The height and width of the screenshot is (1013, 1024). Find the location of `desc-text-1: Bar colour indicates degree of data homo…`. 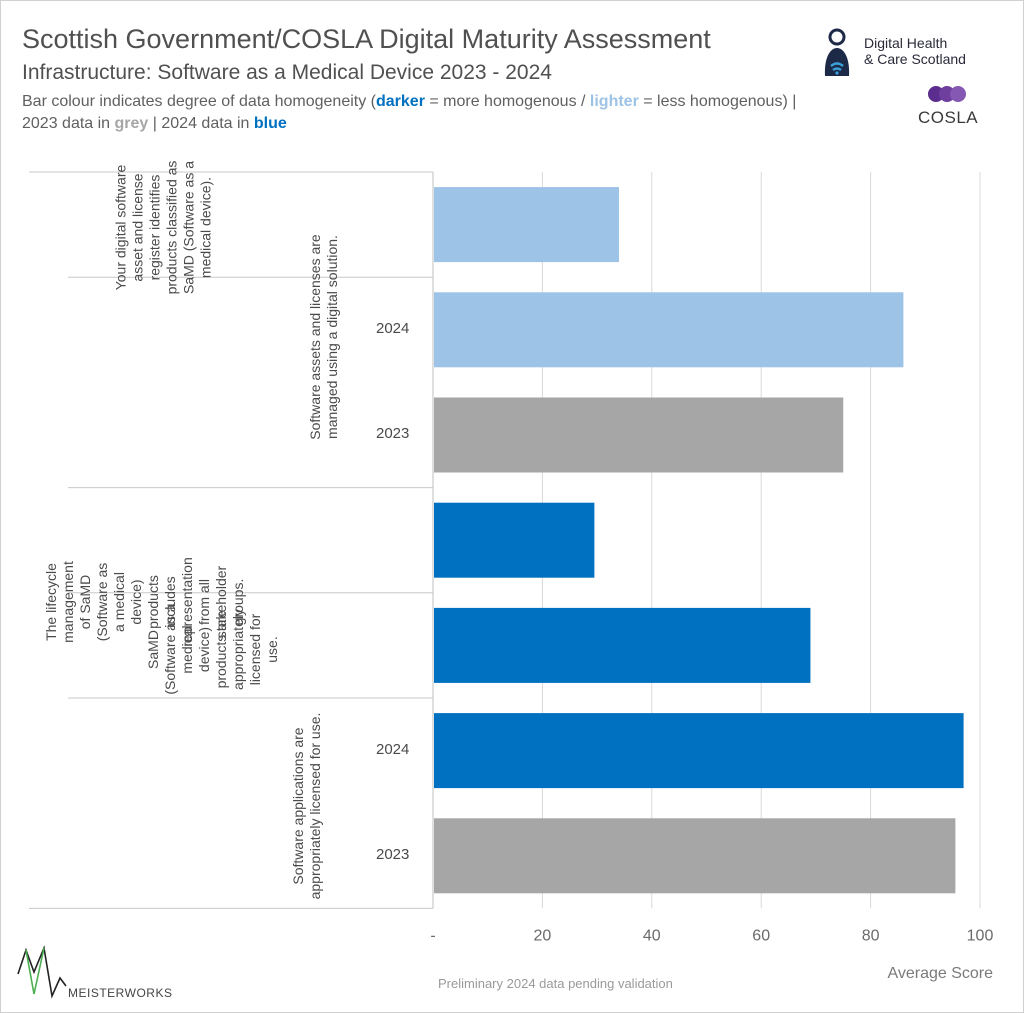

desc-text-1: Bar colour indicates degree of data homo… is located at coordinates (199, 101).